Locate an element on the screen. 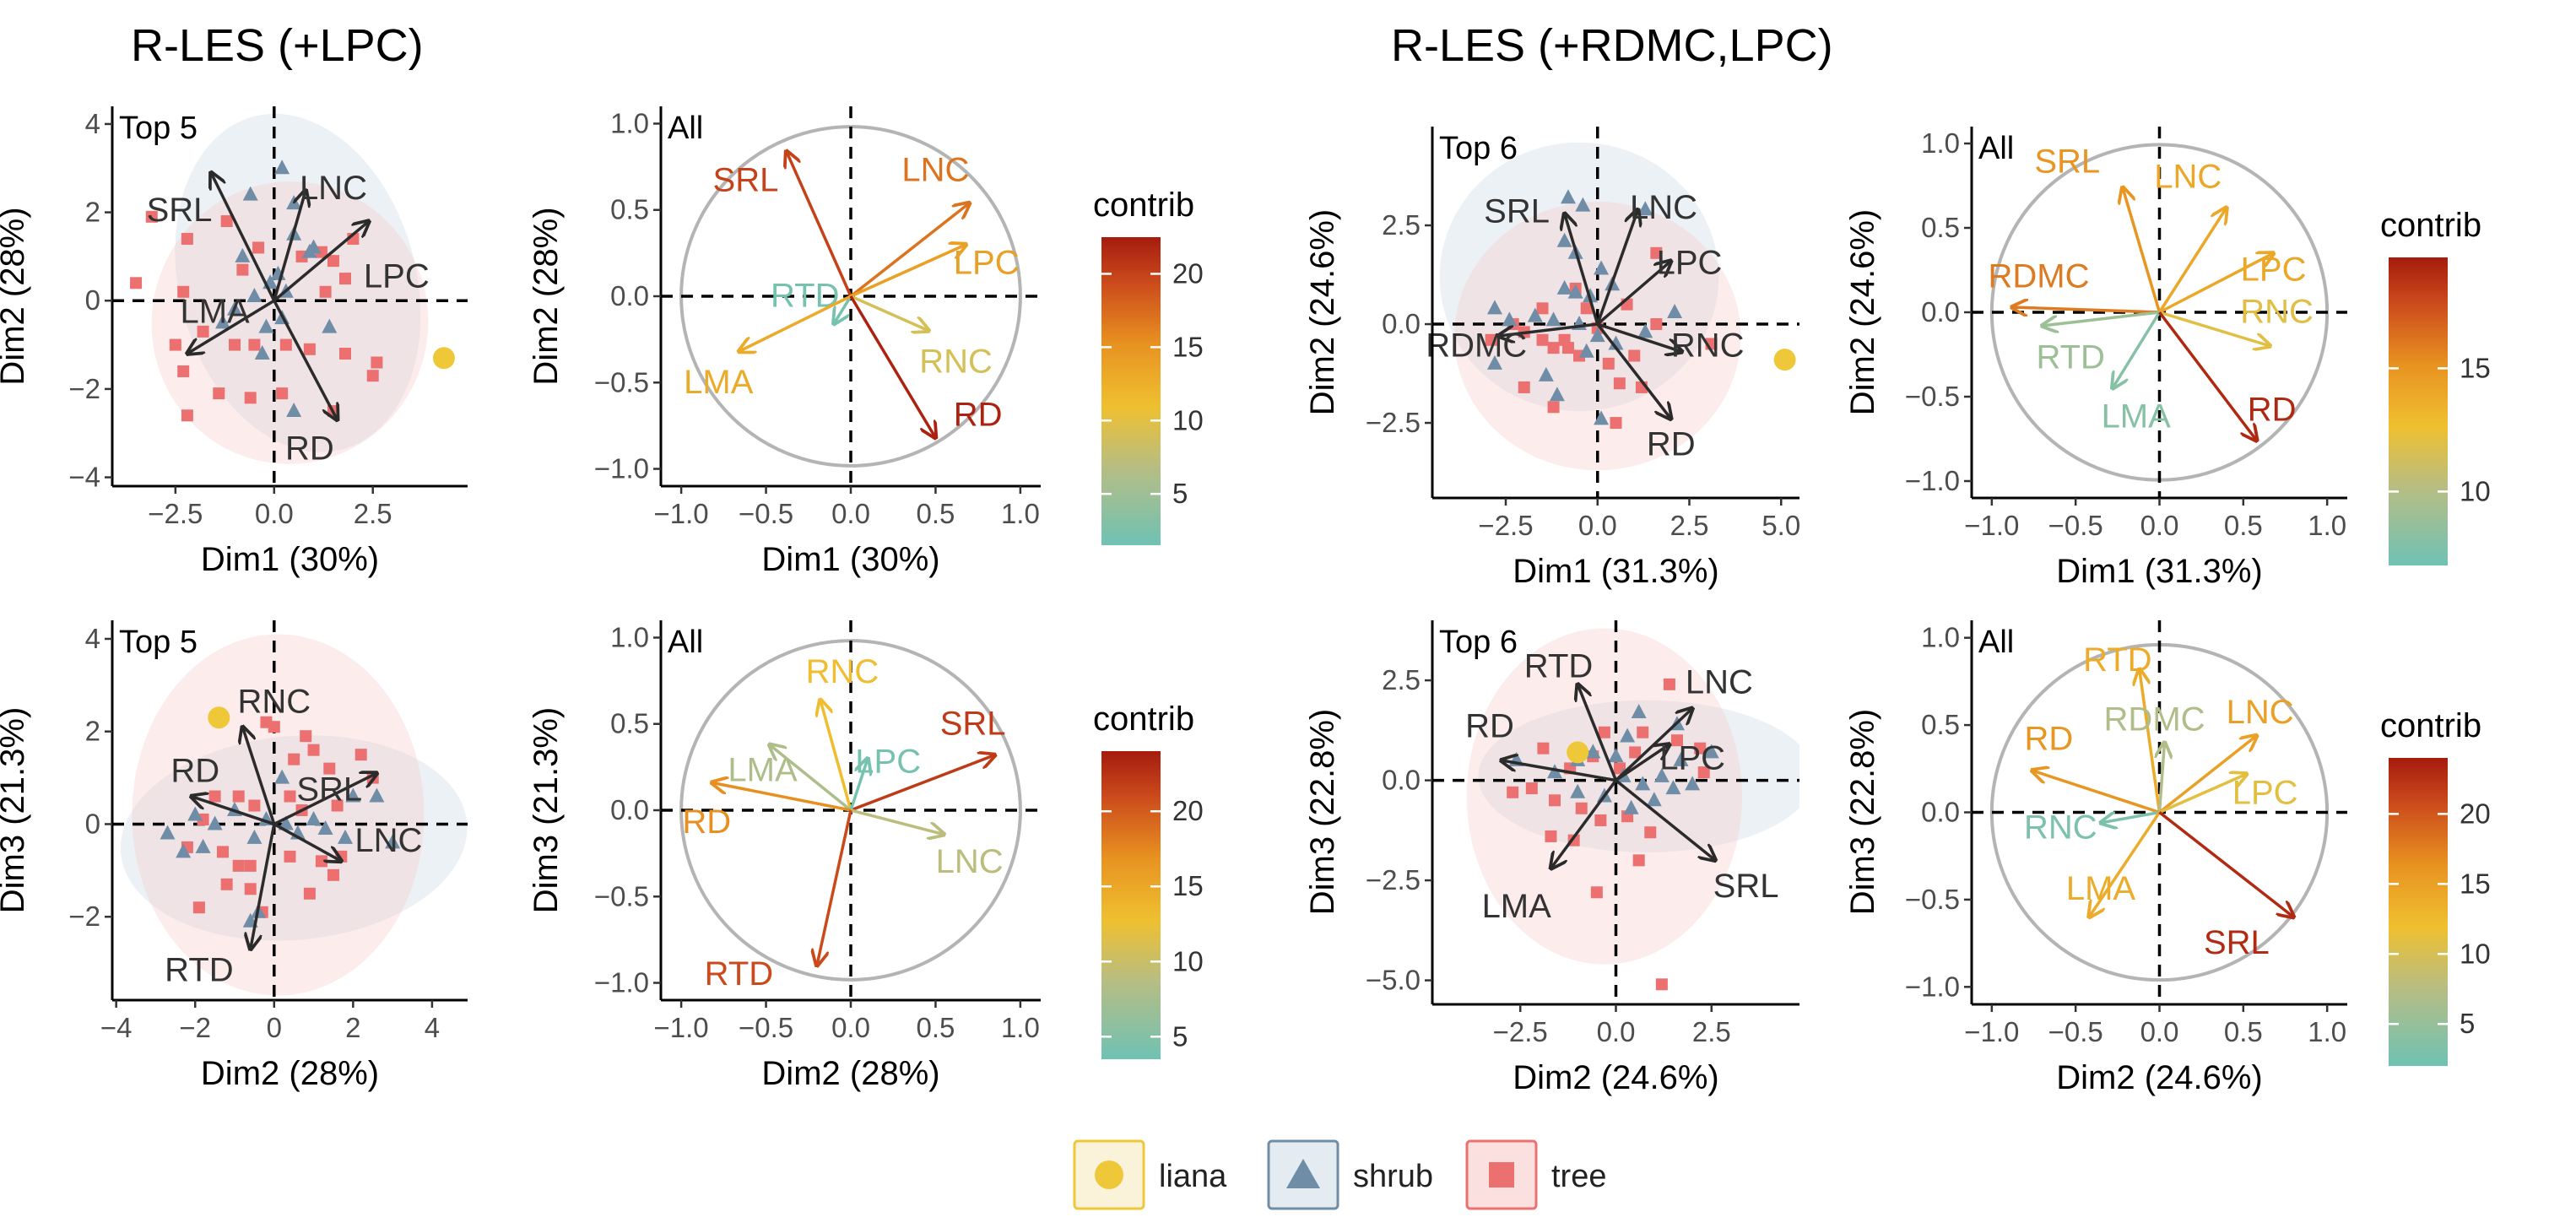  panel-tag: Top 6 is located at coordinates (1478, 642).